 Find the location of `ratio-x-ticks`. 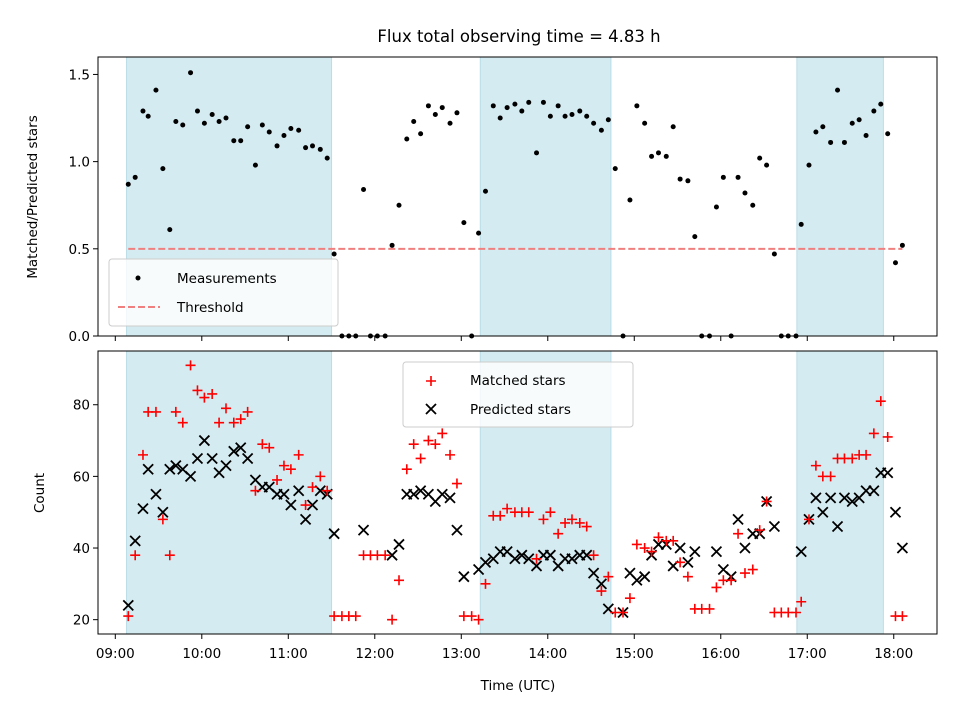

ratio-x-ticks is located at coordinates (504, 338).